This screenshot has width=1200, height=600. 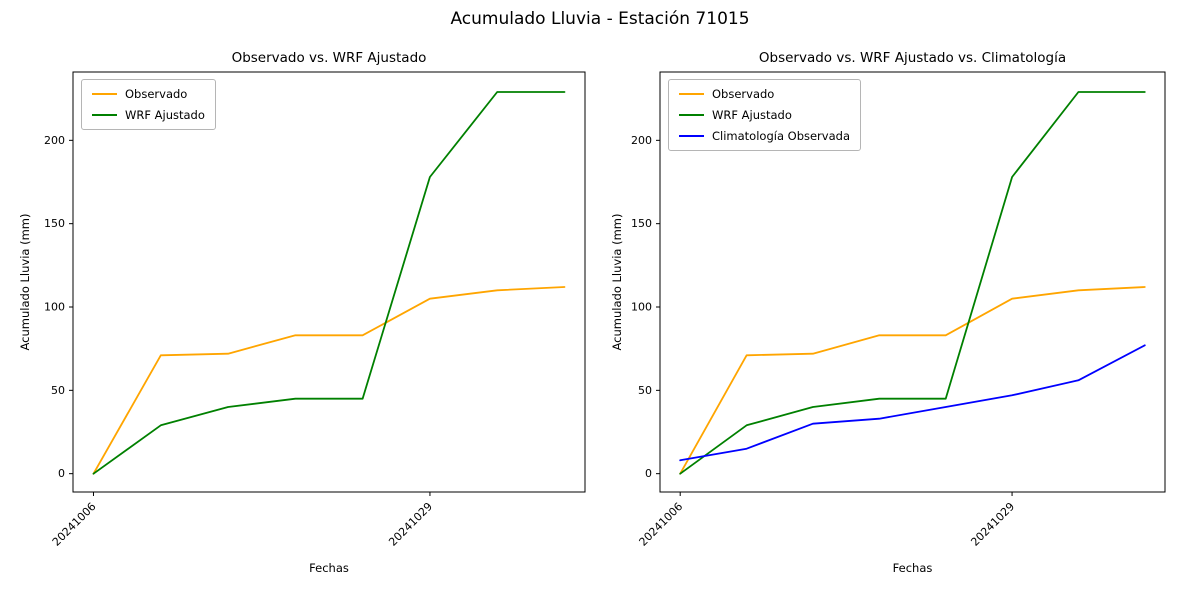 I want to click on series-line-climatologia-observada, so click(x=912, y=403).